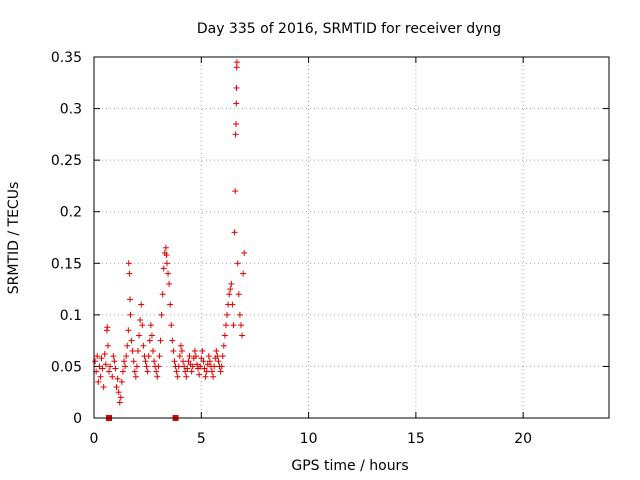 This screenshot has width=640, height=480. I want to click on y-tick-label: 0.35, so click(66, 58).